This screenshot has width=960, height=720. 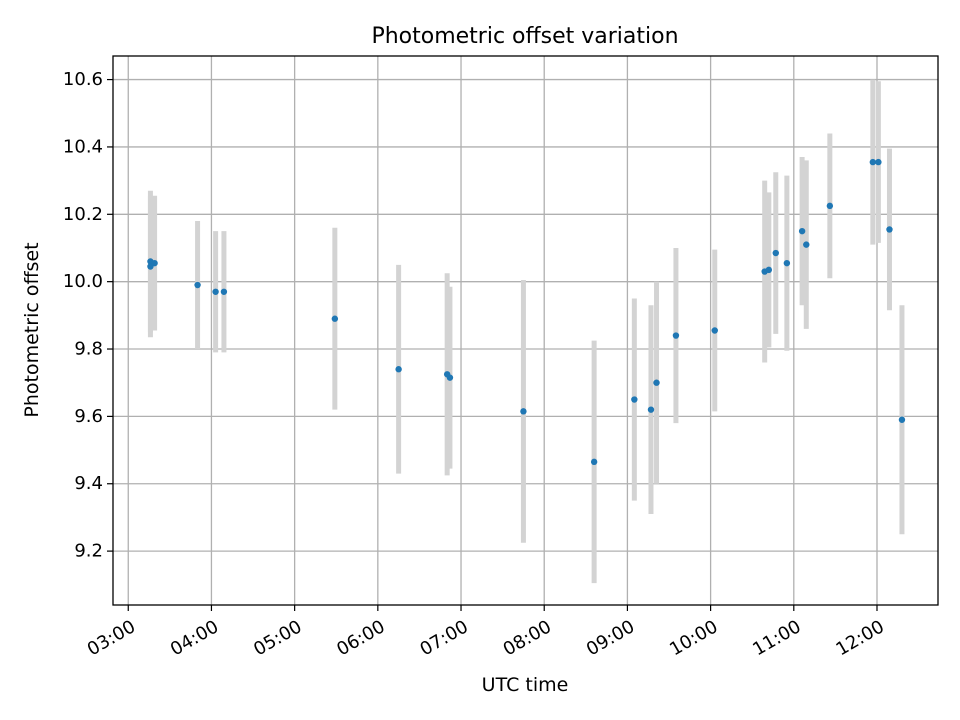 I want to click on y-tick-label: 10.4, so click(x=83, y=146).